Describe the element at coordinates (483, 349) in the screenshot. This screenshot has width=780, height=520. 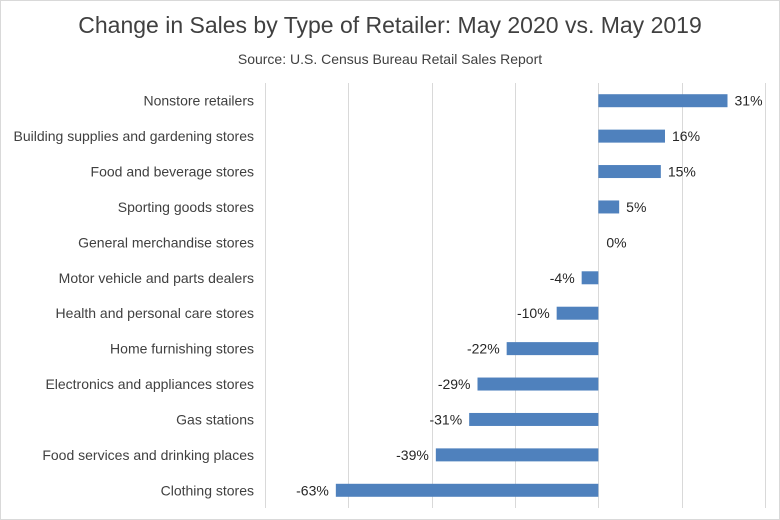
I see `data-label: -22%` at that location.